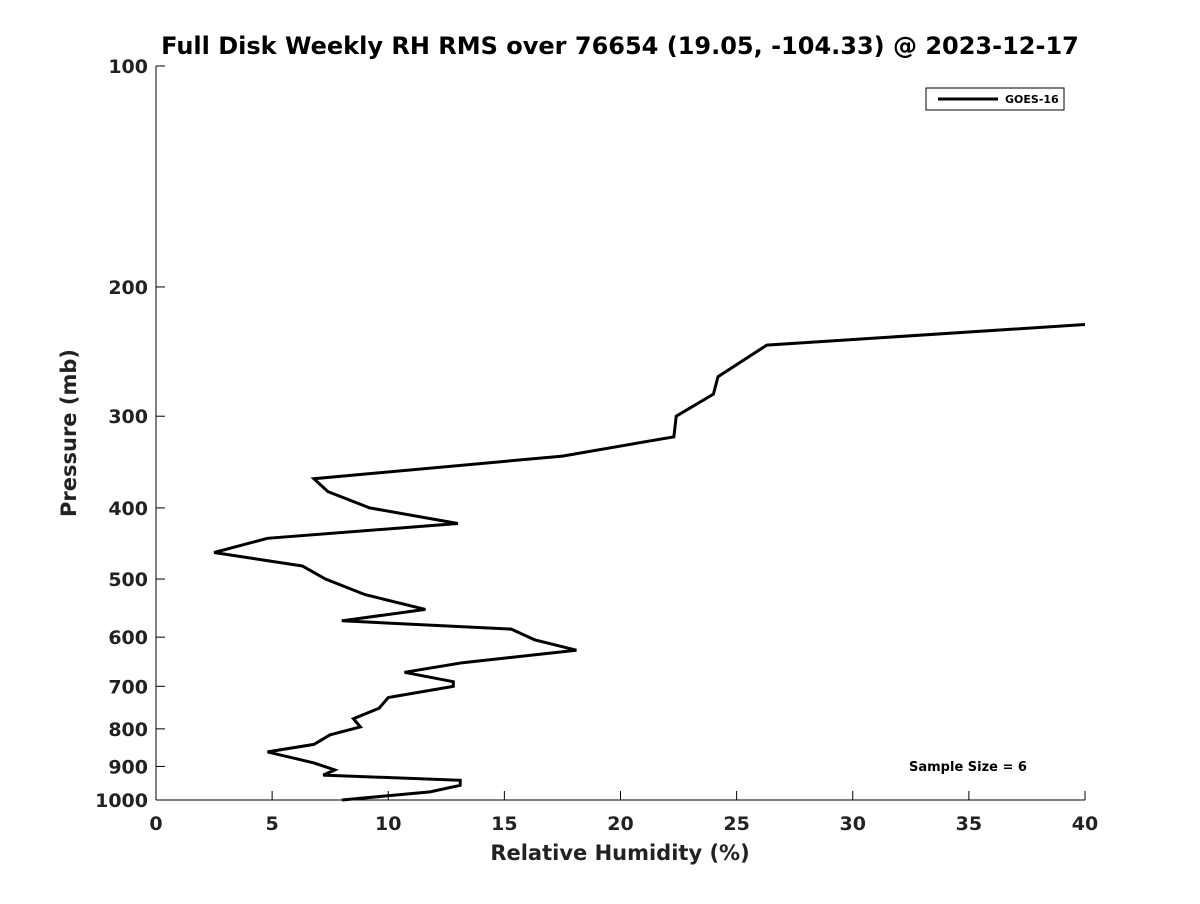  I want to click on x-tick-label: 40, so click(1085, 824).